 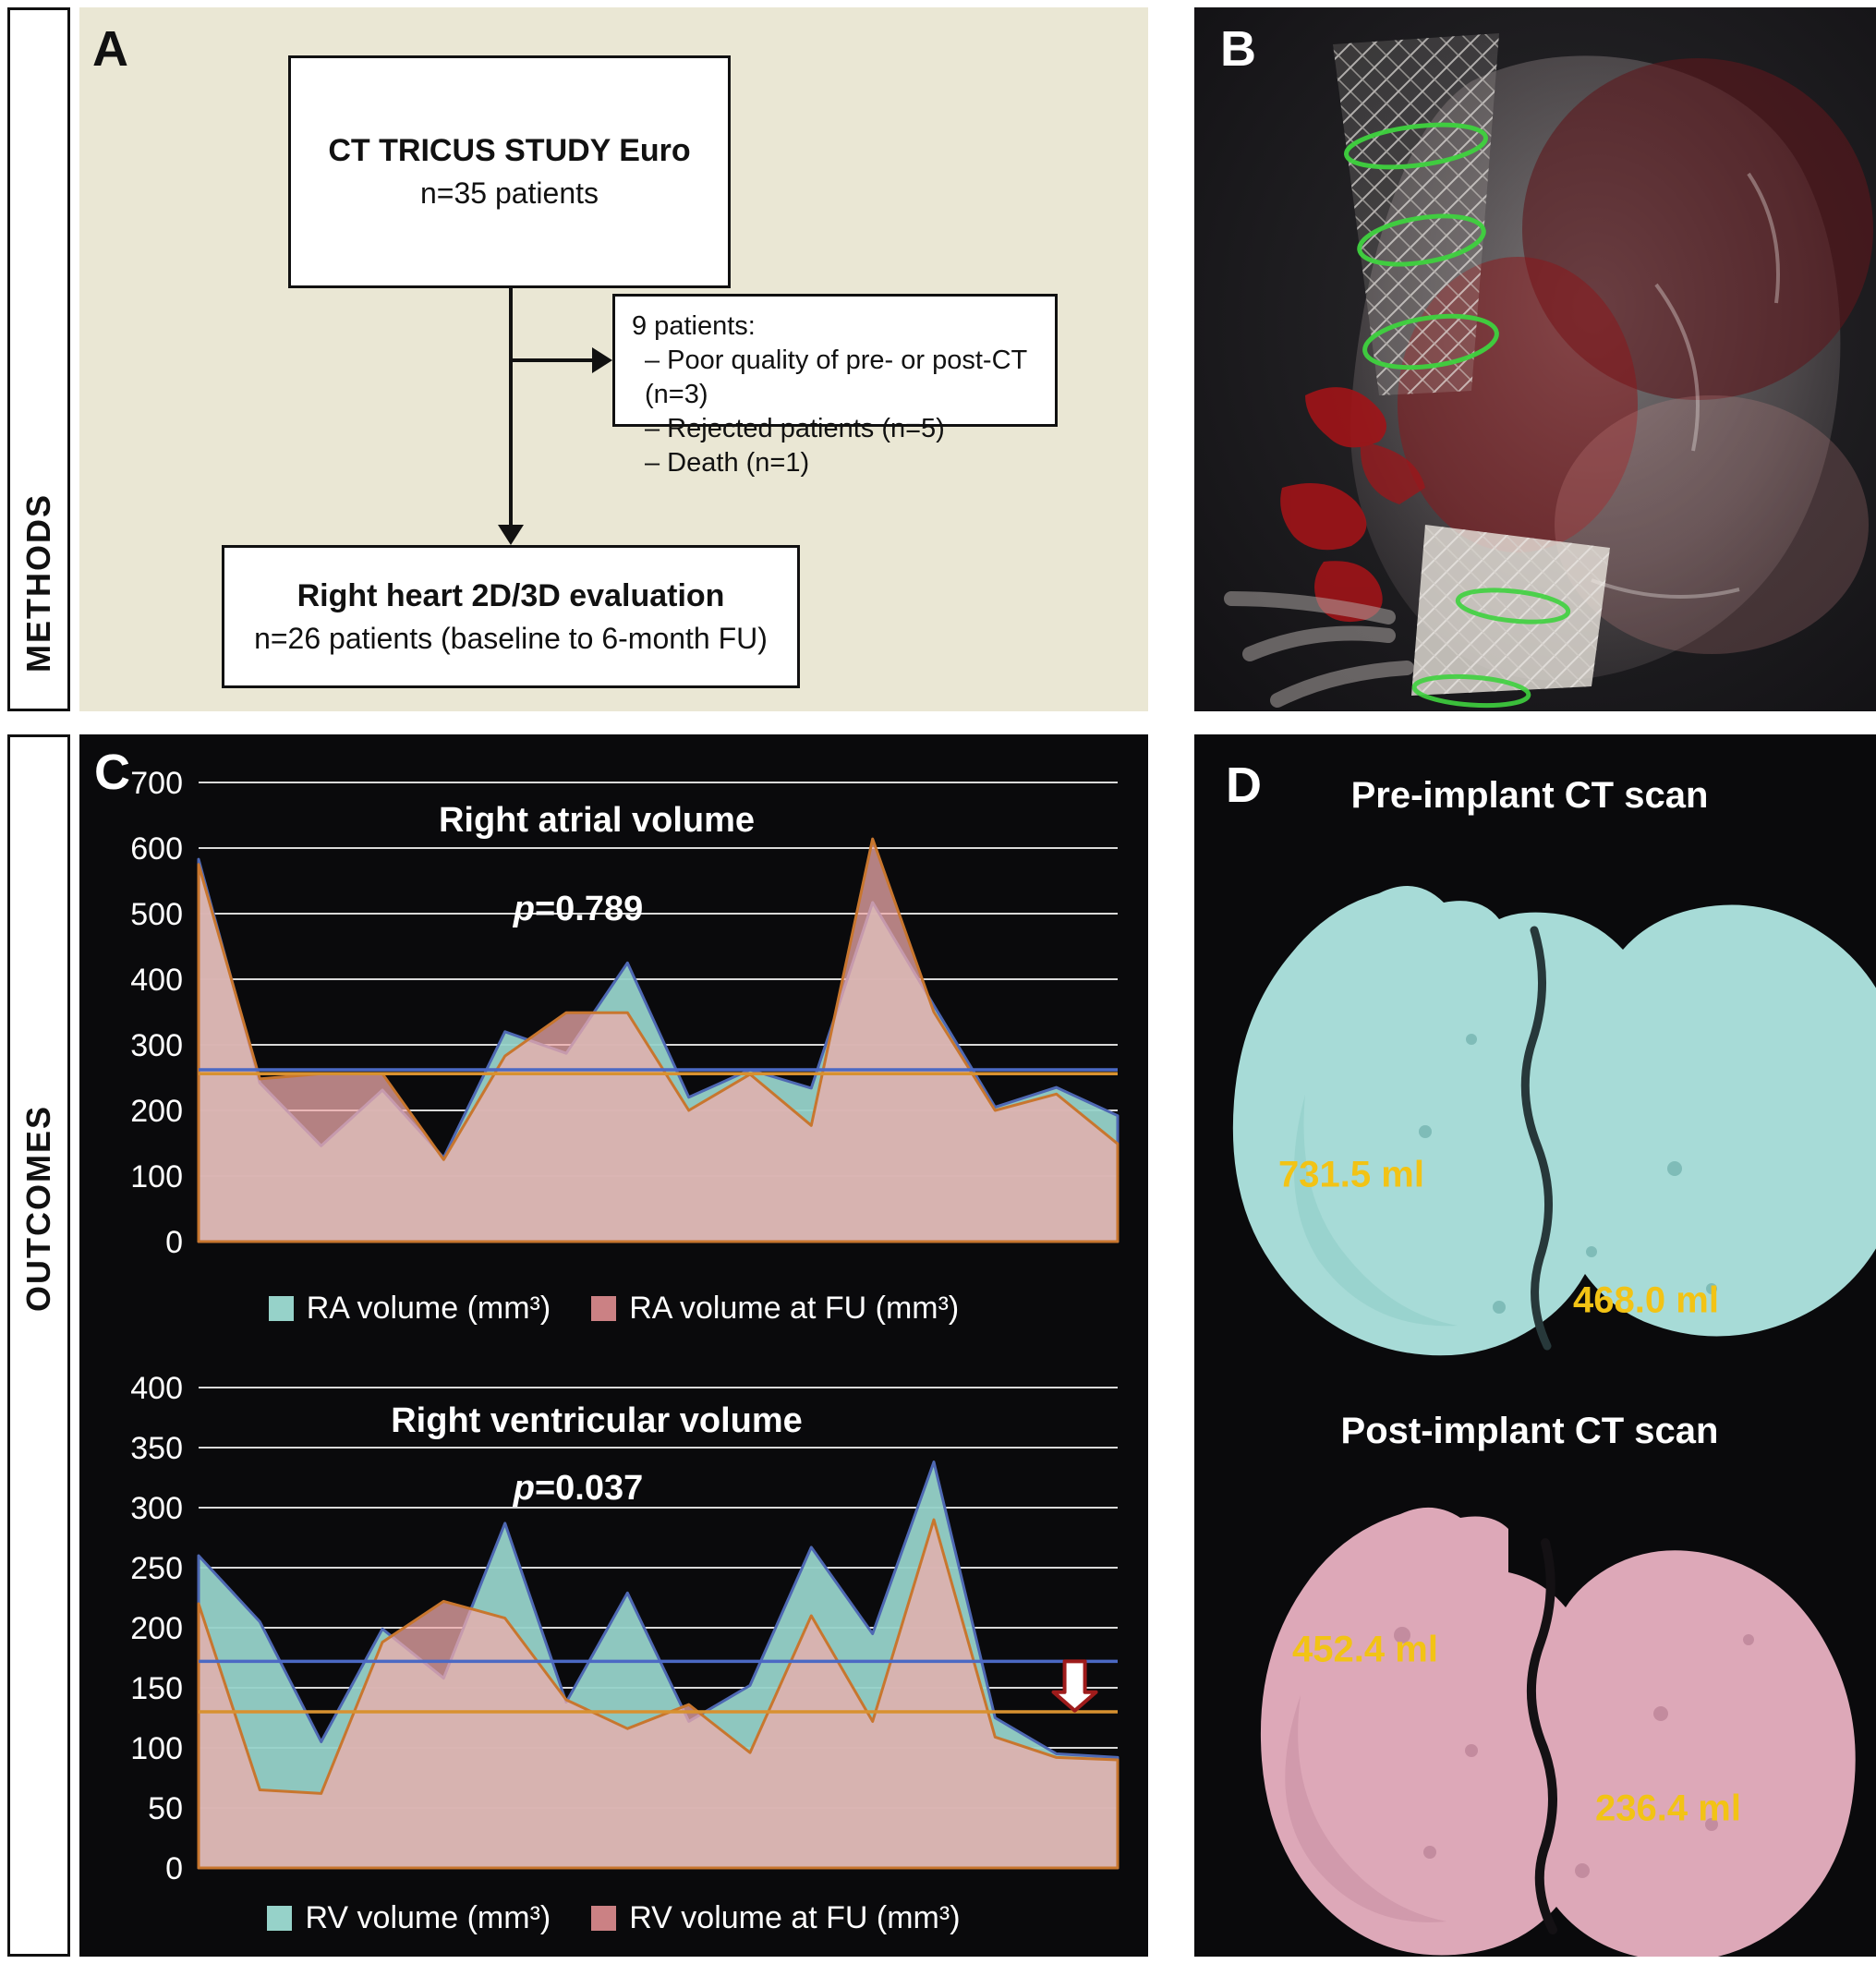 I want to click on flow-arrow-down-head, so click(x=511, y=535).